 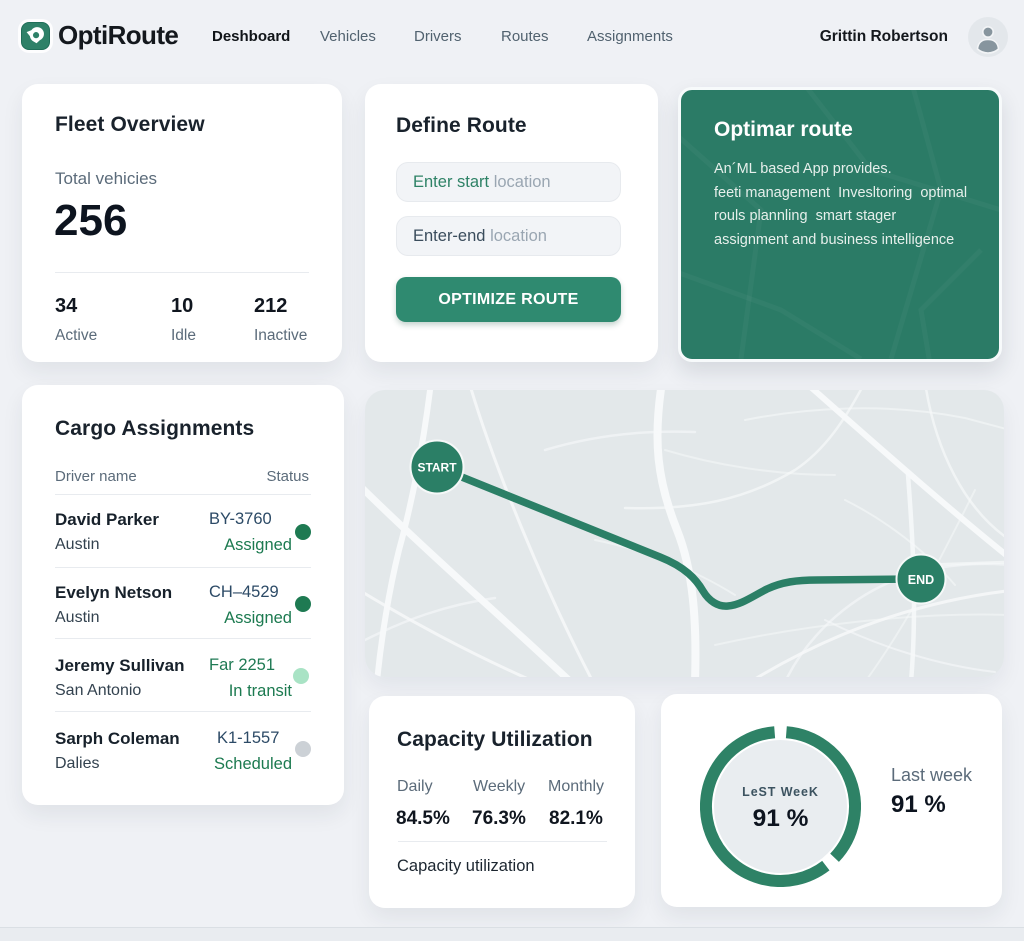 I want to click on svg-text: 91 %, so click(x=780, y=818).